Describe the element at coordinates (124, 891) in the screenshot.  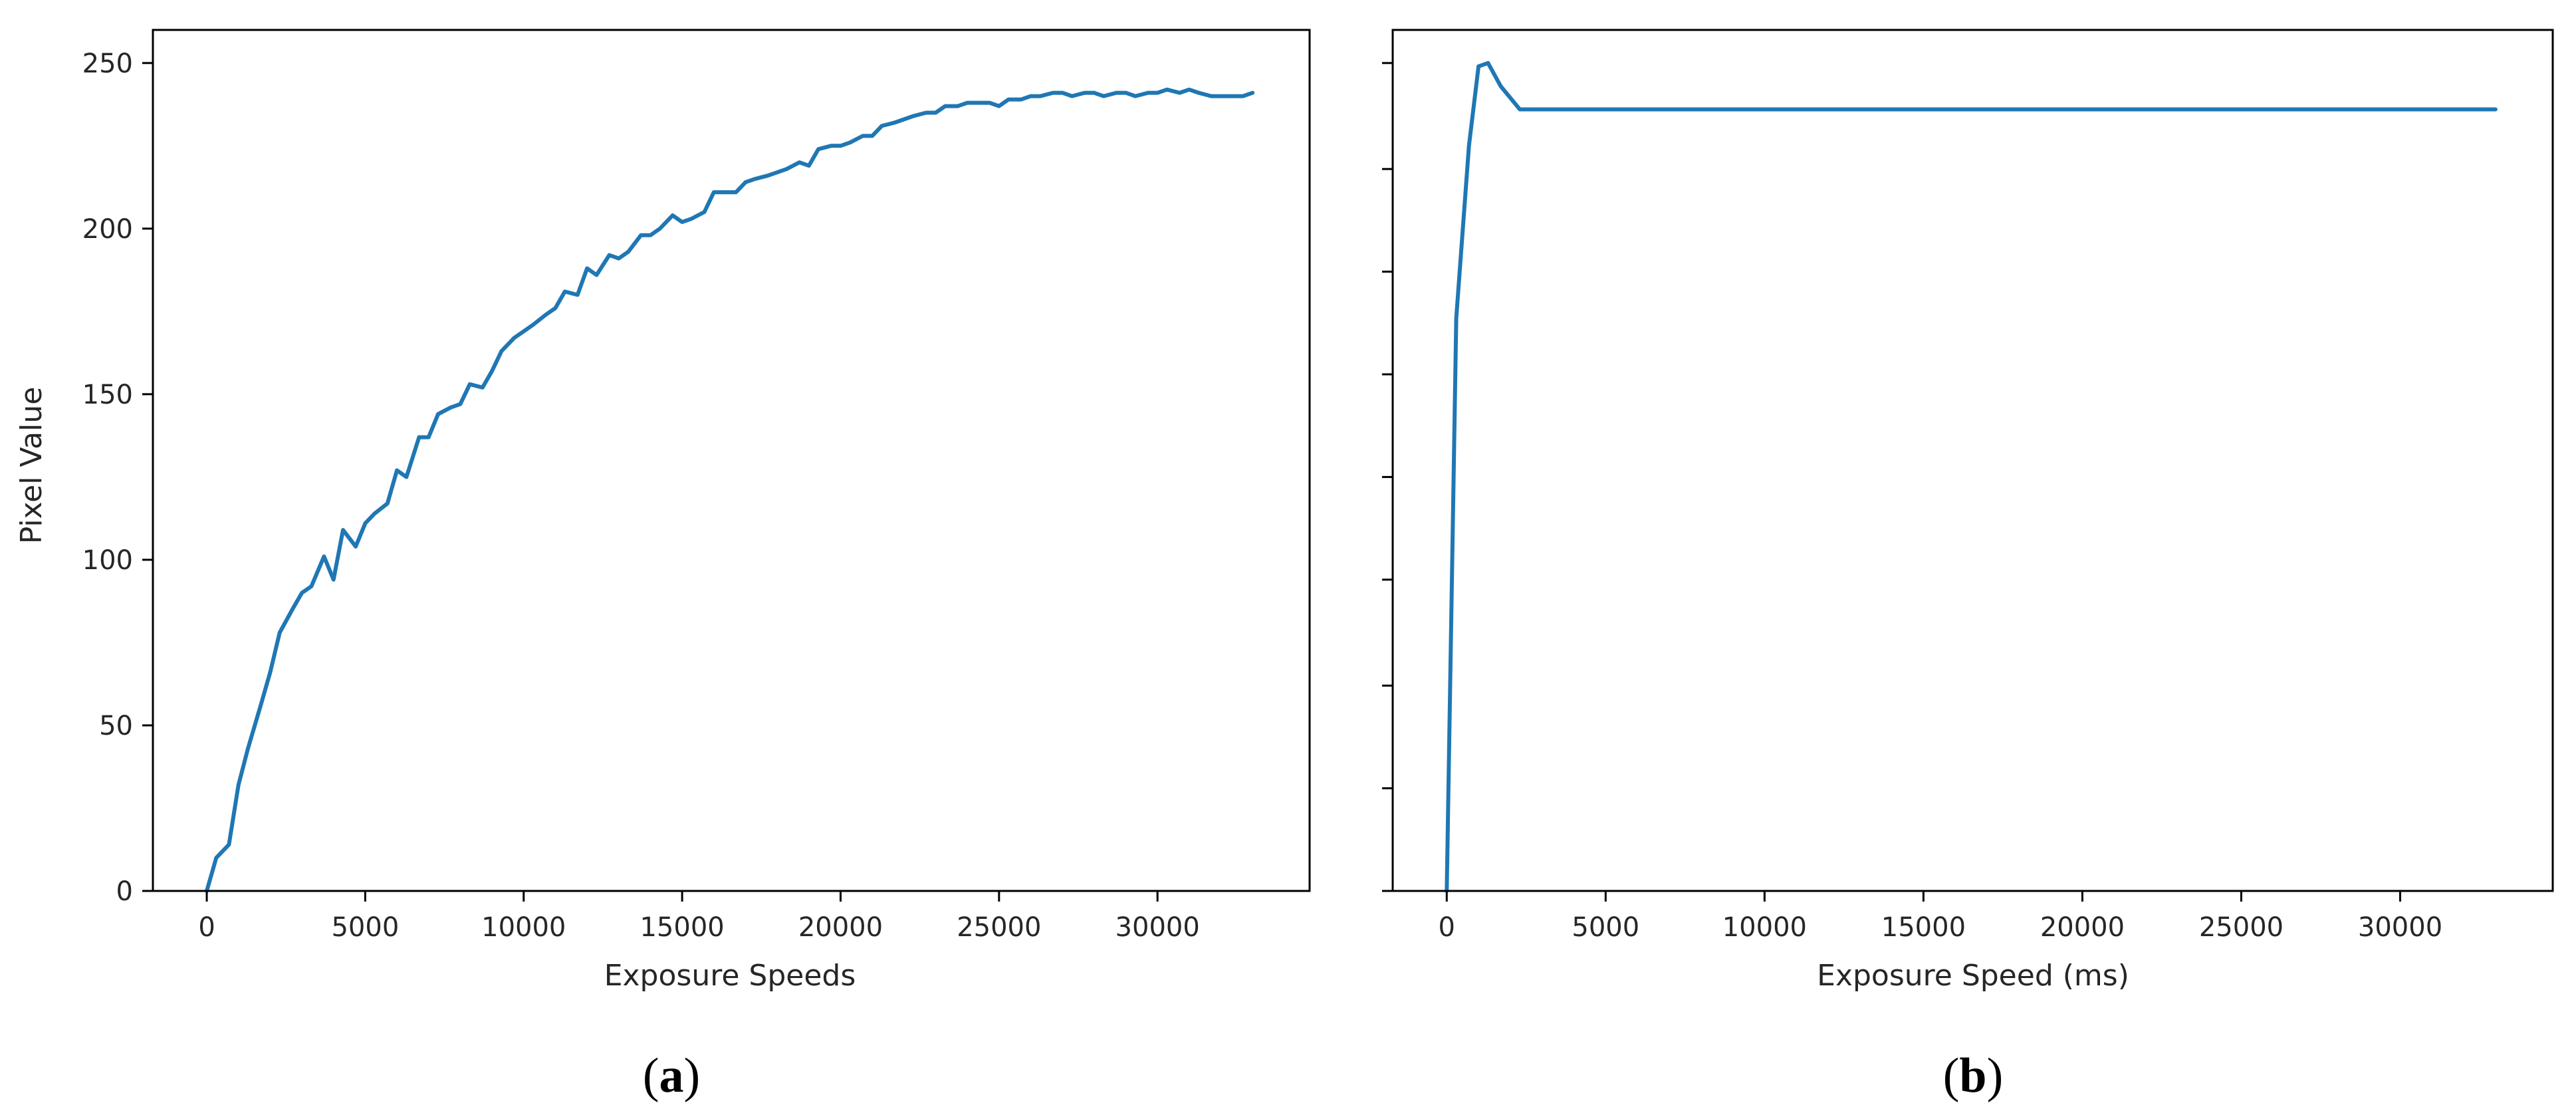
I see `y-tick-label-a-0: 0` at that location.